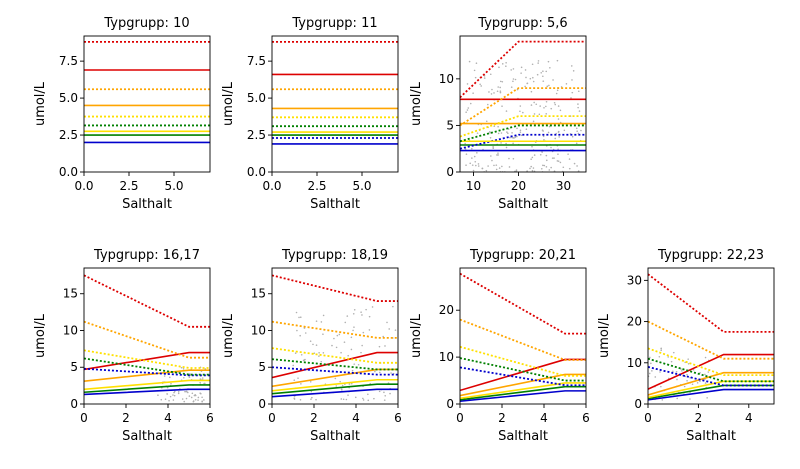  Describe the element at coordinates (128, 186) in the screenshot. I see `x-tick-label: 2.5` at that location.